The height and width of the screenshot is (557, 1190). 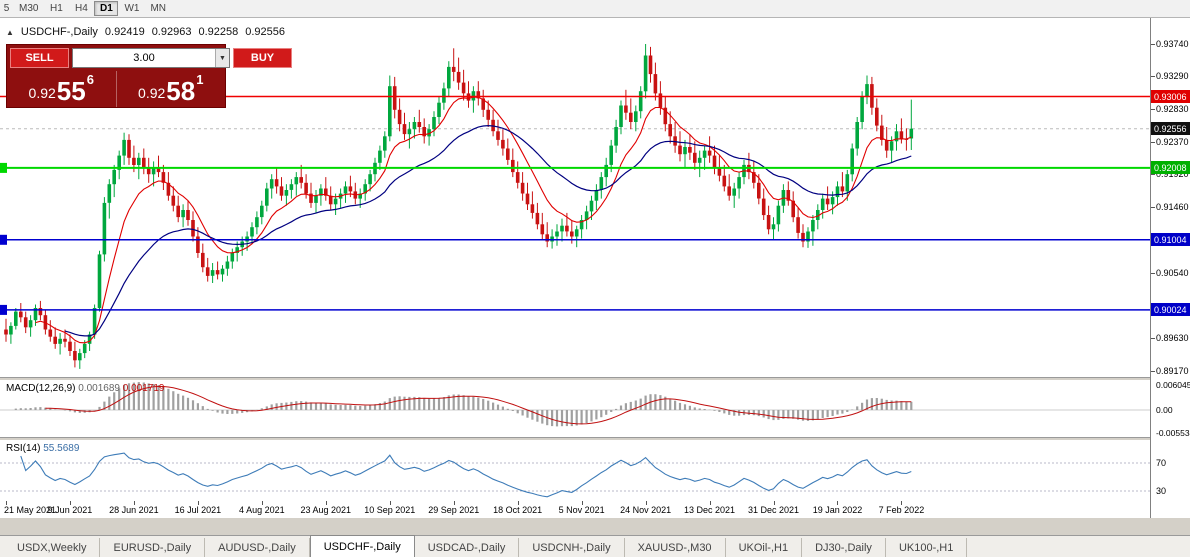 What do you see at coordinates (467, 547) in the screenshot?
I see `chart-tab-usdcad-daily: USDCAD-,Daily` at bounding box center [467, 547].